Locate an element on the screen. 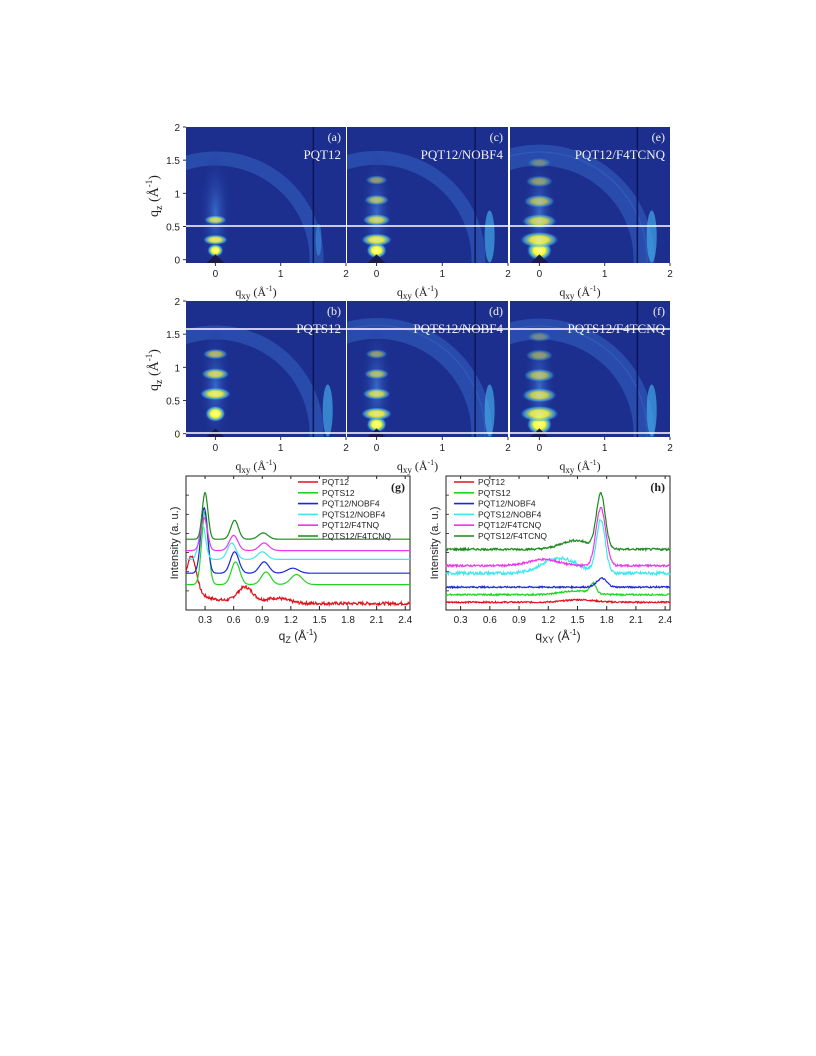 The image size is (816, 1056). y-tick-label: 1 is located at coordinates (177, 368).